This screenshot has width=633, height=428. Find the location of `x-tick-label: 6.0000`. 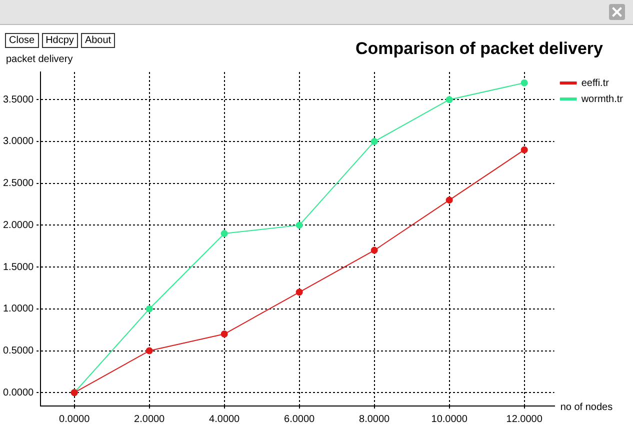

x-tick-label: 6.0000 is located at coordinates (300, 419).